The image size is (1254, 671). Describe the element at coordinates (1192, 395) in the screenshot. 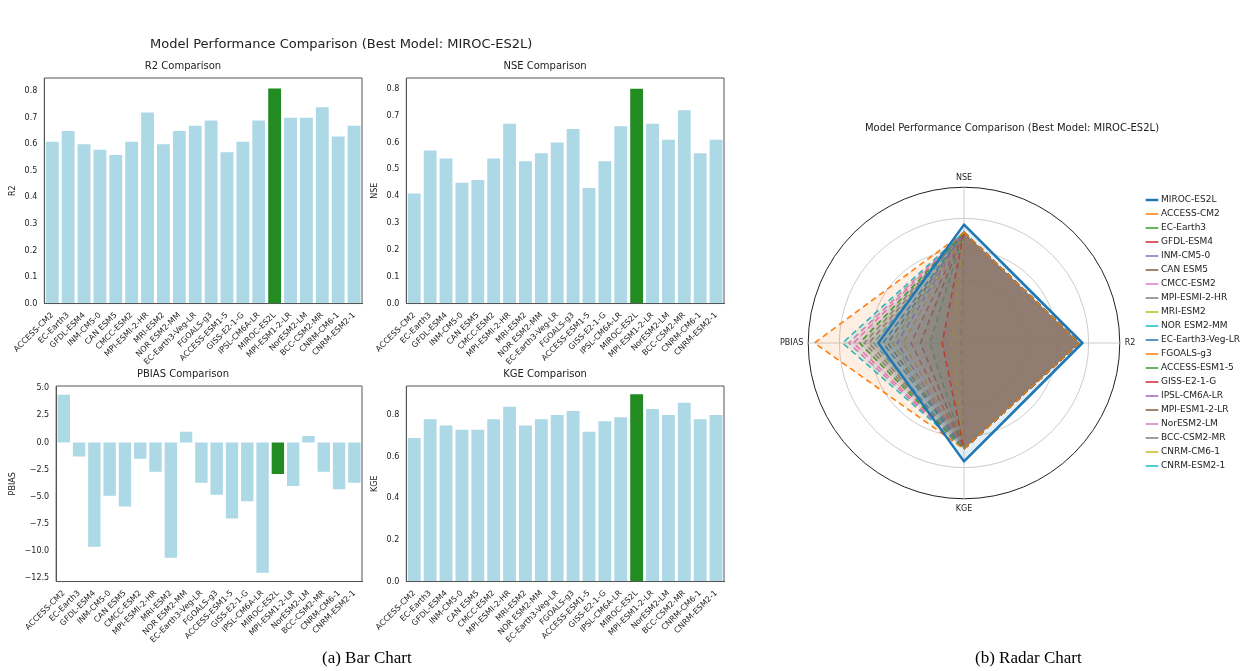

I see `legend-label: IPSL-CM6A-LR` at that location.